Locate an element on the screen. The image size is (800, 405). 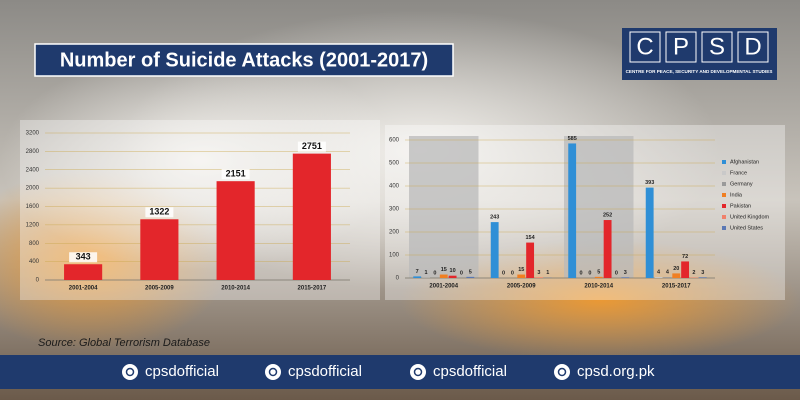
value-label: 252 is located at coordinates (607, 215).